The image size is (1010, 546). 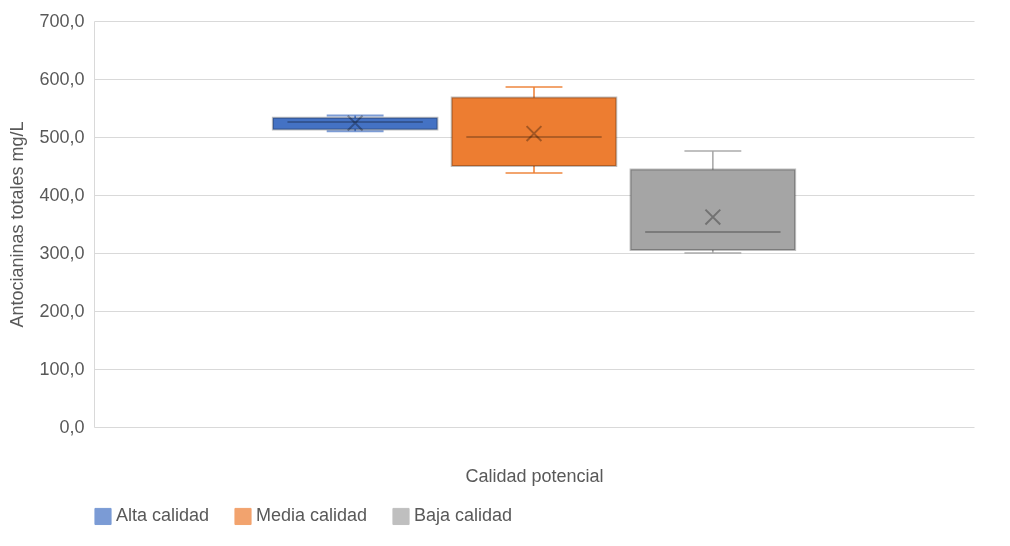 What do you see at coordinates (62, 20) in the screenshot?
I see `y-tick-label: 700,0` at bounding box center [62, 20].